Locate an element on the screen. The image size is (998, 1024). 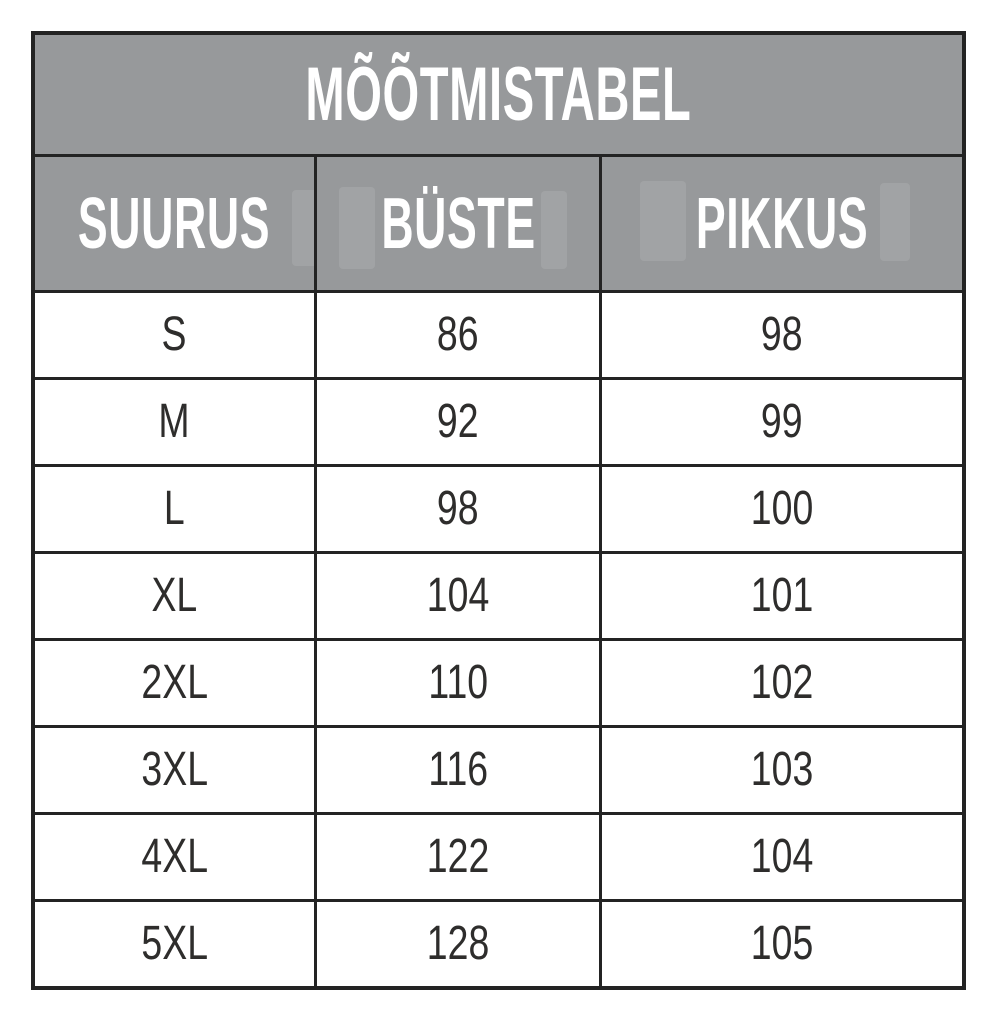
pikkus-value: 99 is located at coordinates (782, 421).